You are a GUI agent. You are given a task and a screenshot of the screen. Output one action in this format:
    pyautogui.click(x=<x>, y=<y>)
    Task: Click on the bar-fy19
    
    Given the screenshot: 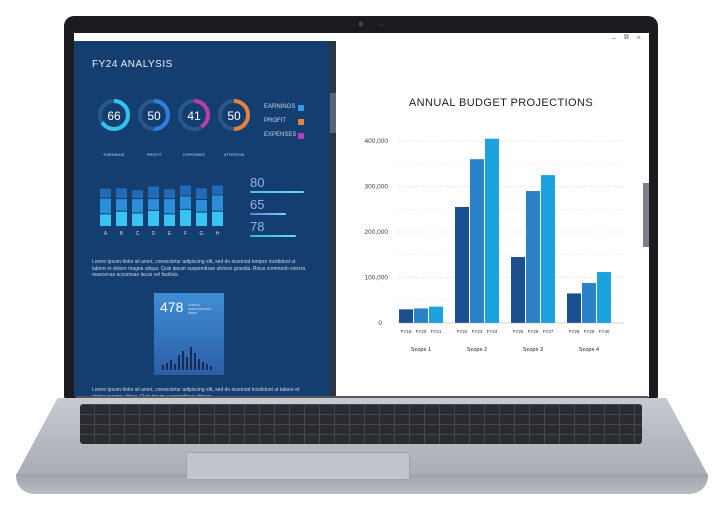 What is the action you would take?
    pyautogui.click(x=406, y=316)
    